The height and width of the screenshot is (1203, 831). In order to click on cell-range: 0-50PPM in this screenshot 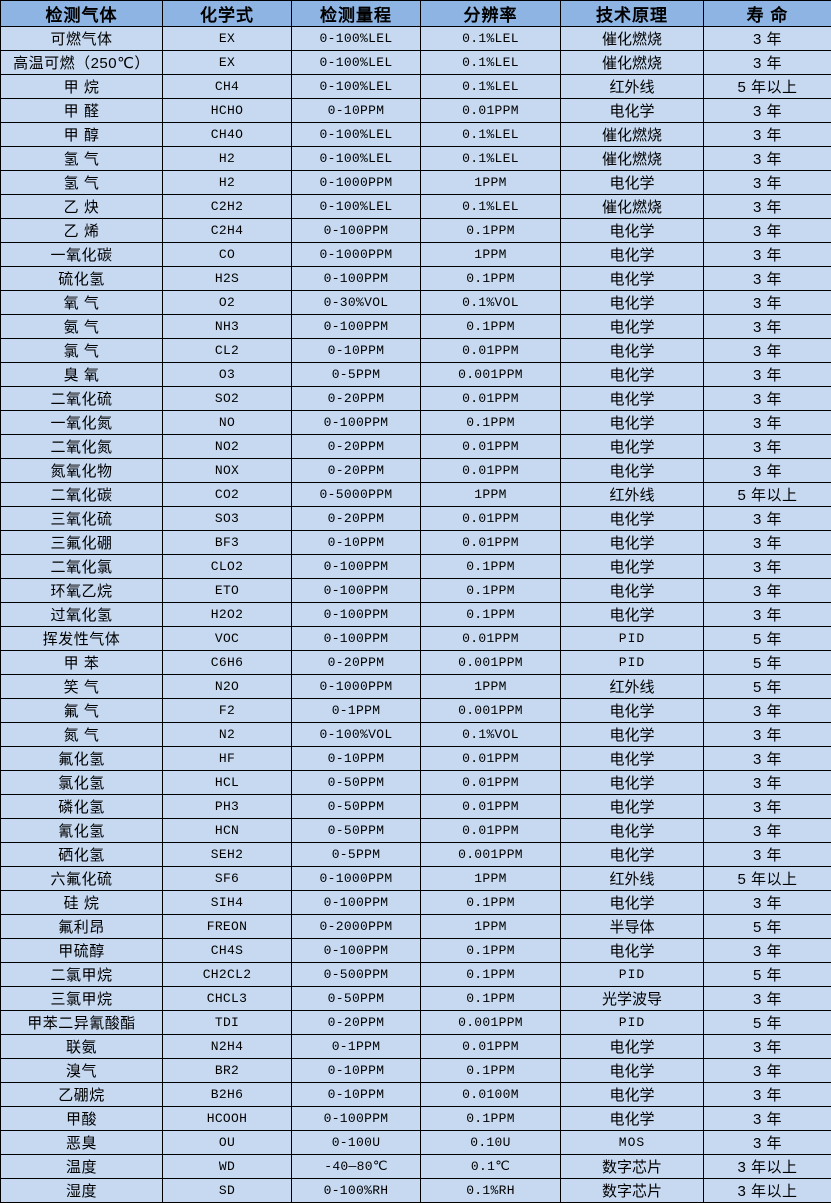, I will do `click(356, 783)`.